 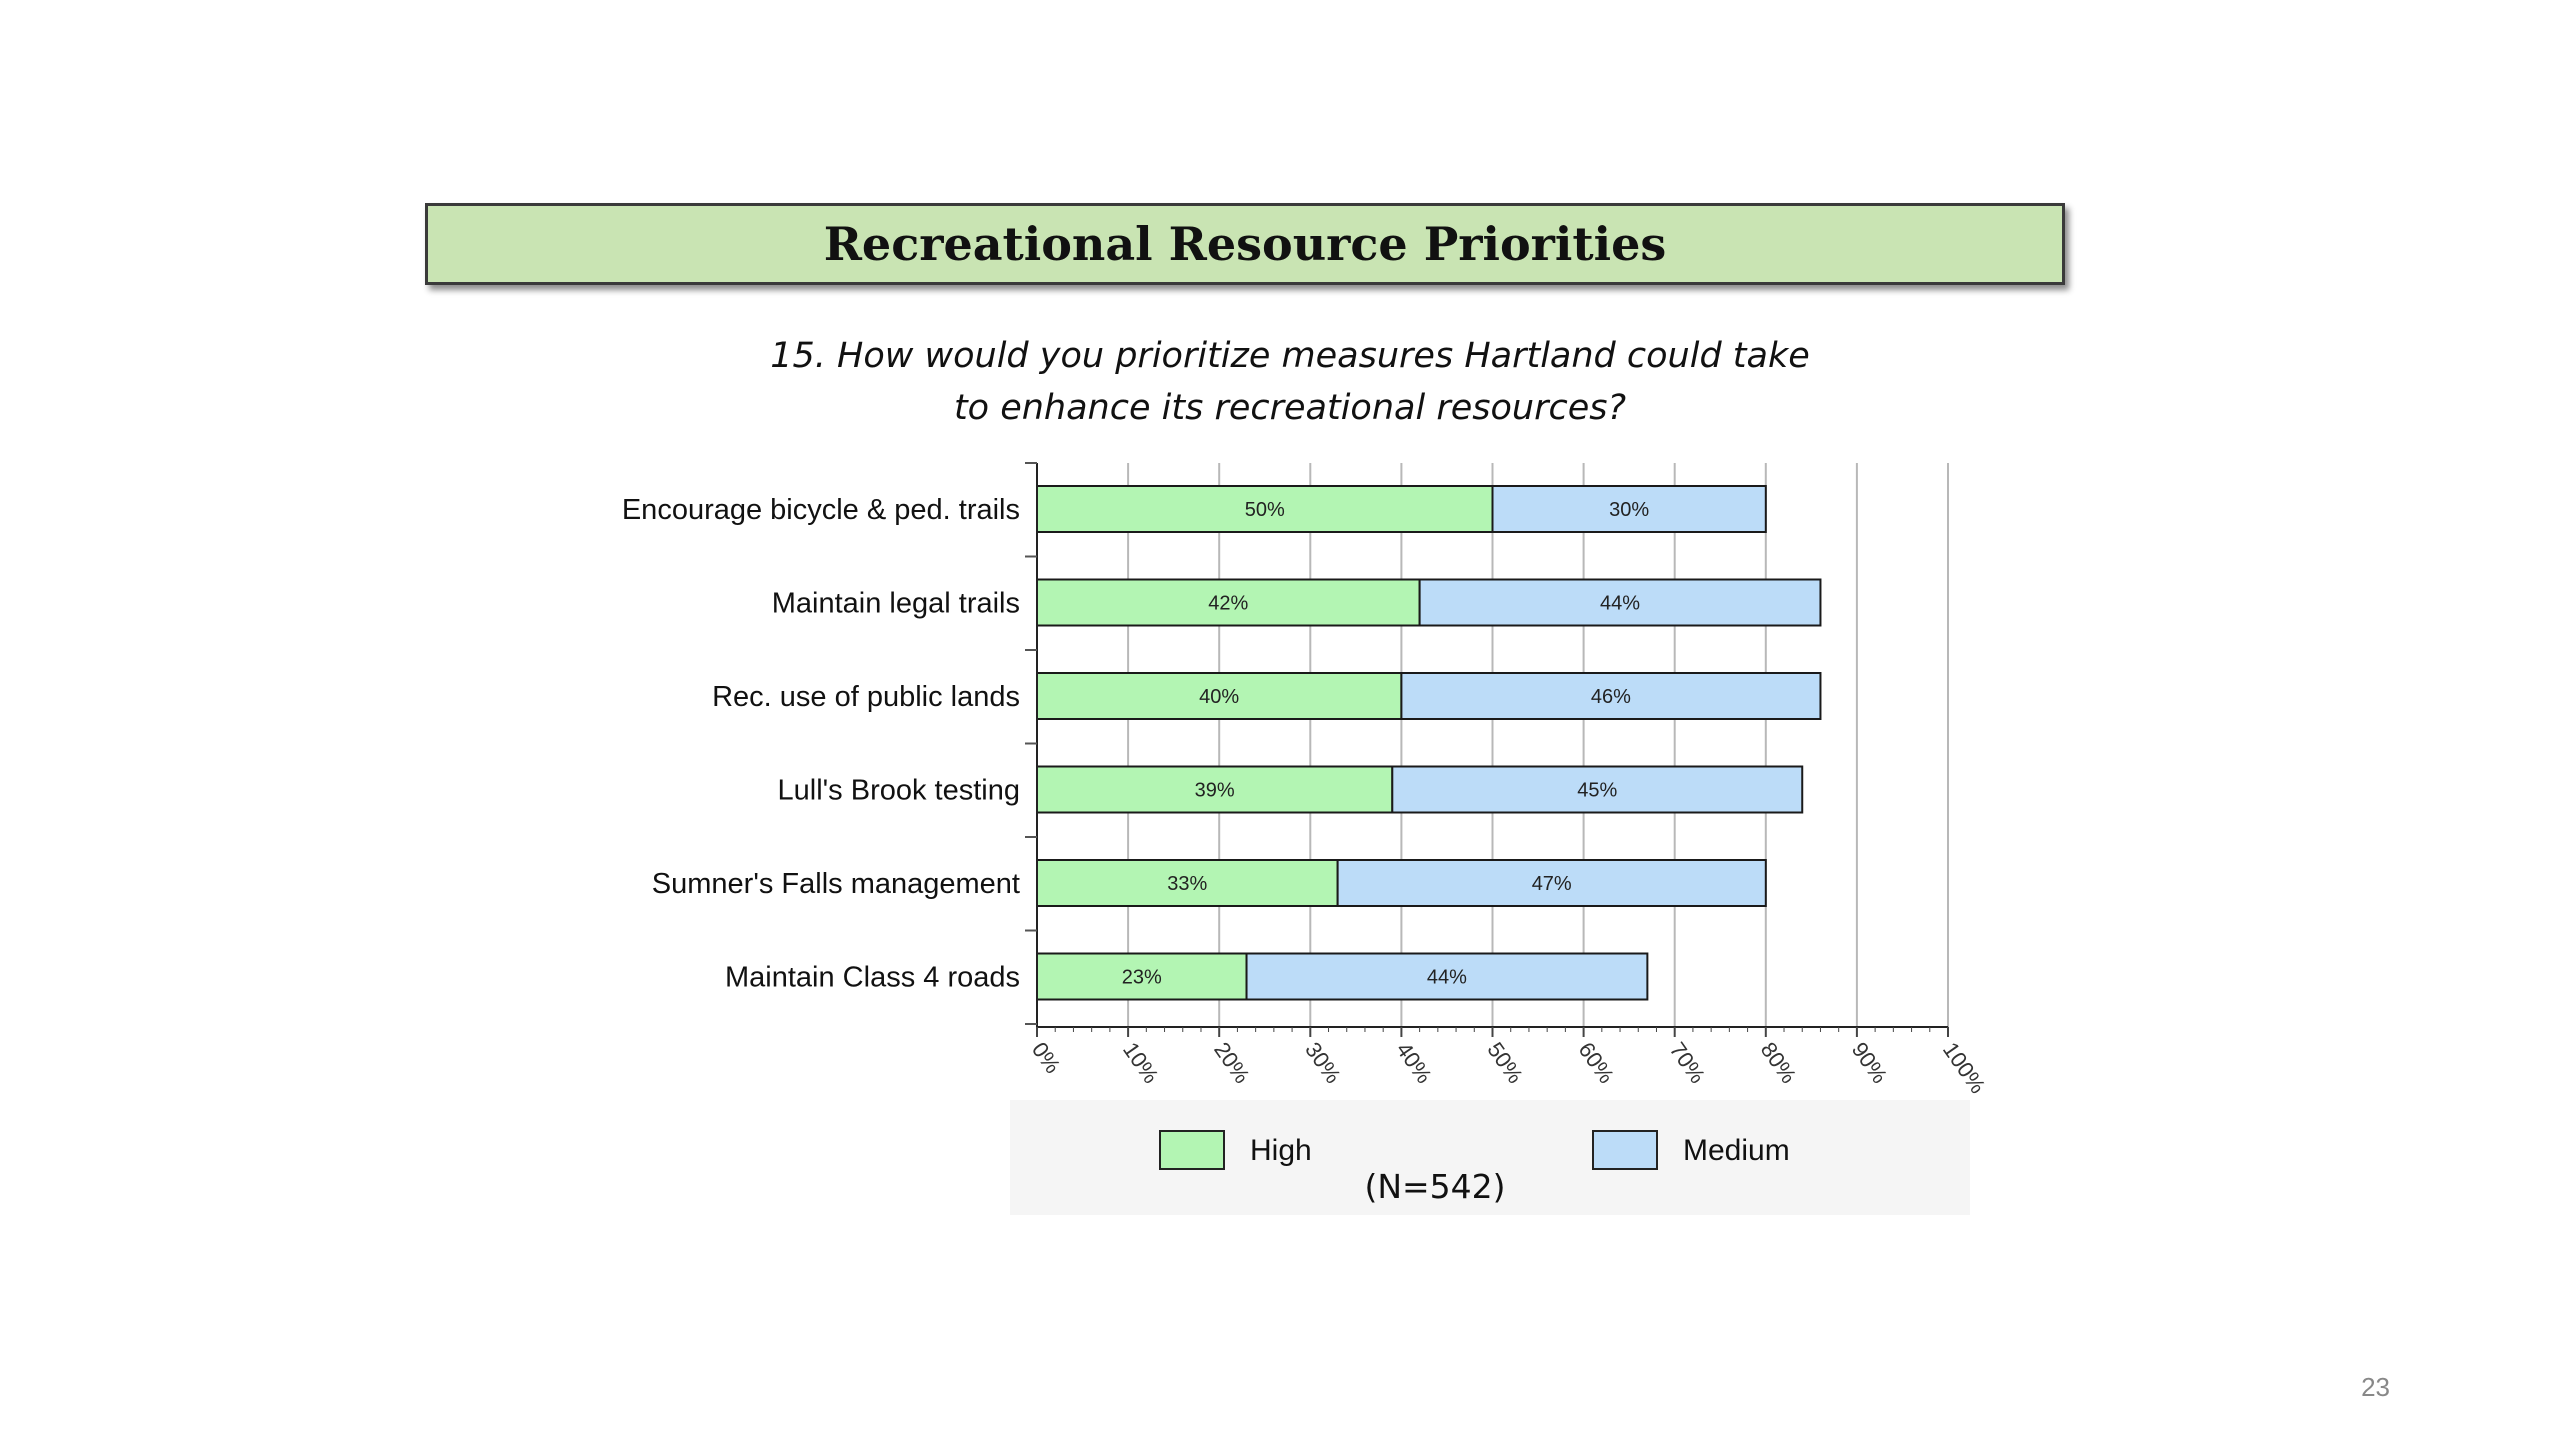 I want to click on question-line-2: to enhance its recreational resources?, so click(x=1290, y=408).